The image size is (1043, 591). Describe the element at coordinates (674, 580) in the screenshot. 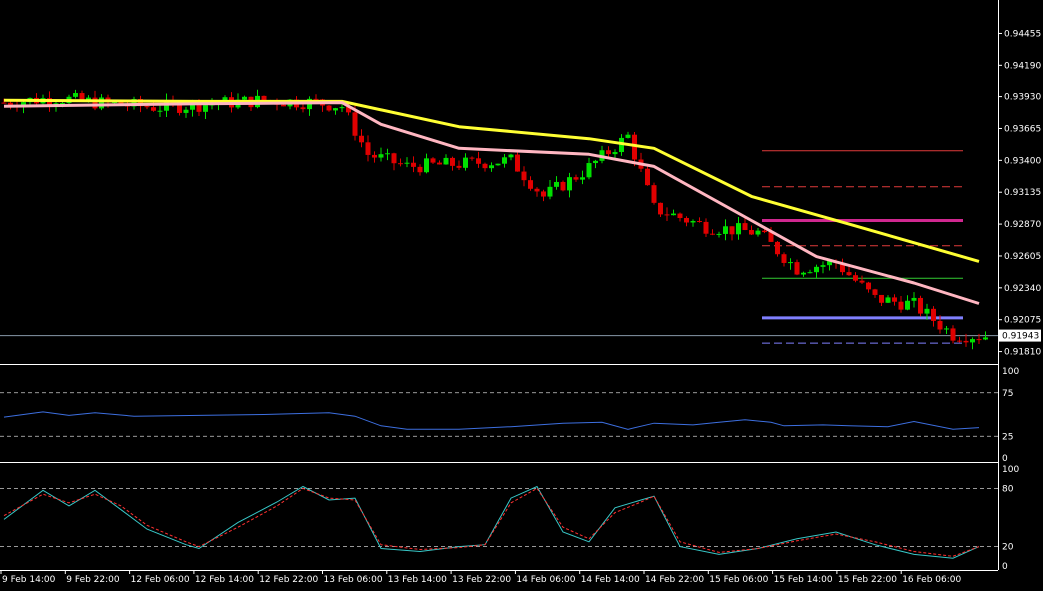

I see `time-tick-label: 14 Feb 22:00` at that location.